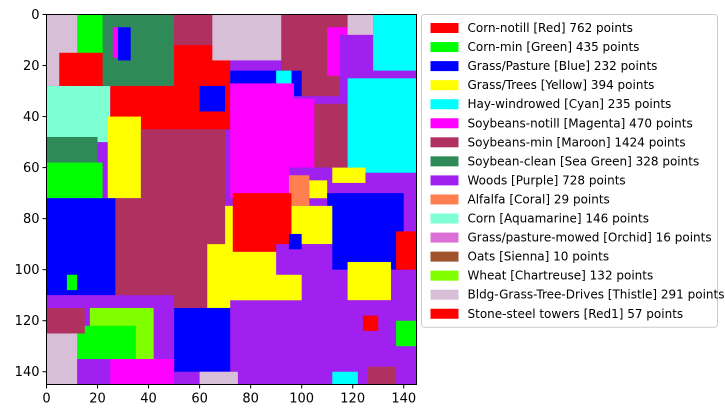 This screenshot has width=725, height=417. I want to click on y-tick-label: 120, so click(27, 321).